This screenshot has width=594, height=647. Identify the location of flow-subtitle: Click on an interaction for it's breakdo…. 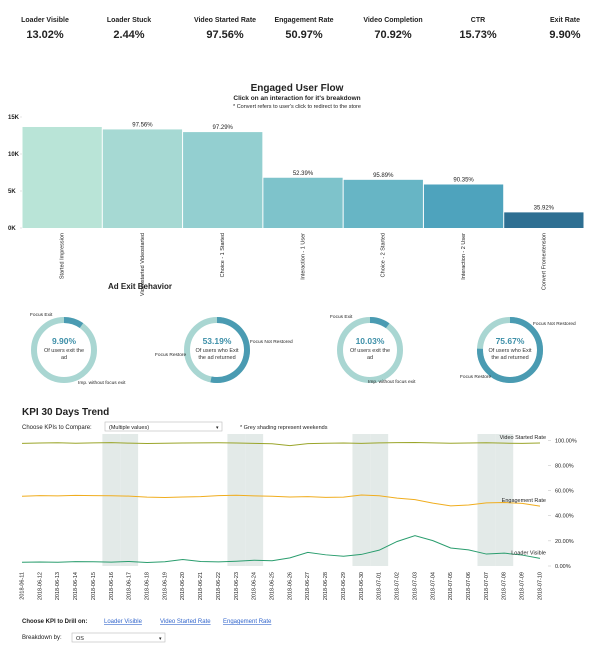
(296, 98).